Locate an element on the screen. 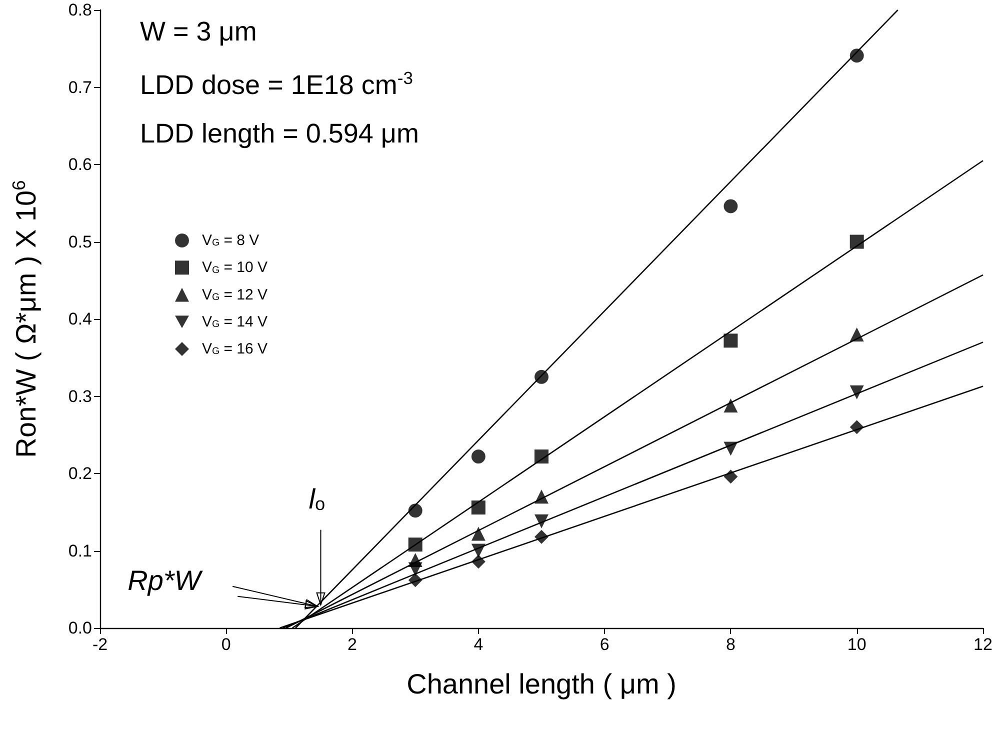  legend-label: VG = 16 V is located at coordinates (235, 349).